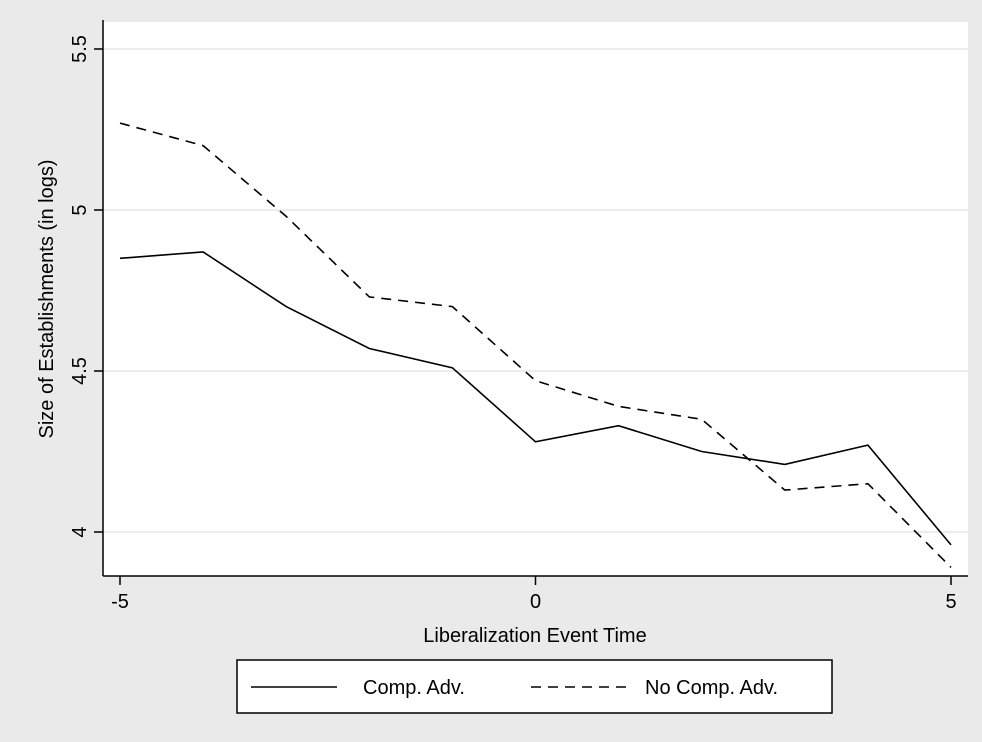  Describe the element at coordinates (414, 688) in the screenshot. I see `legend-label-comp-adv: Comp. Adv.` at that location.